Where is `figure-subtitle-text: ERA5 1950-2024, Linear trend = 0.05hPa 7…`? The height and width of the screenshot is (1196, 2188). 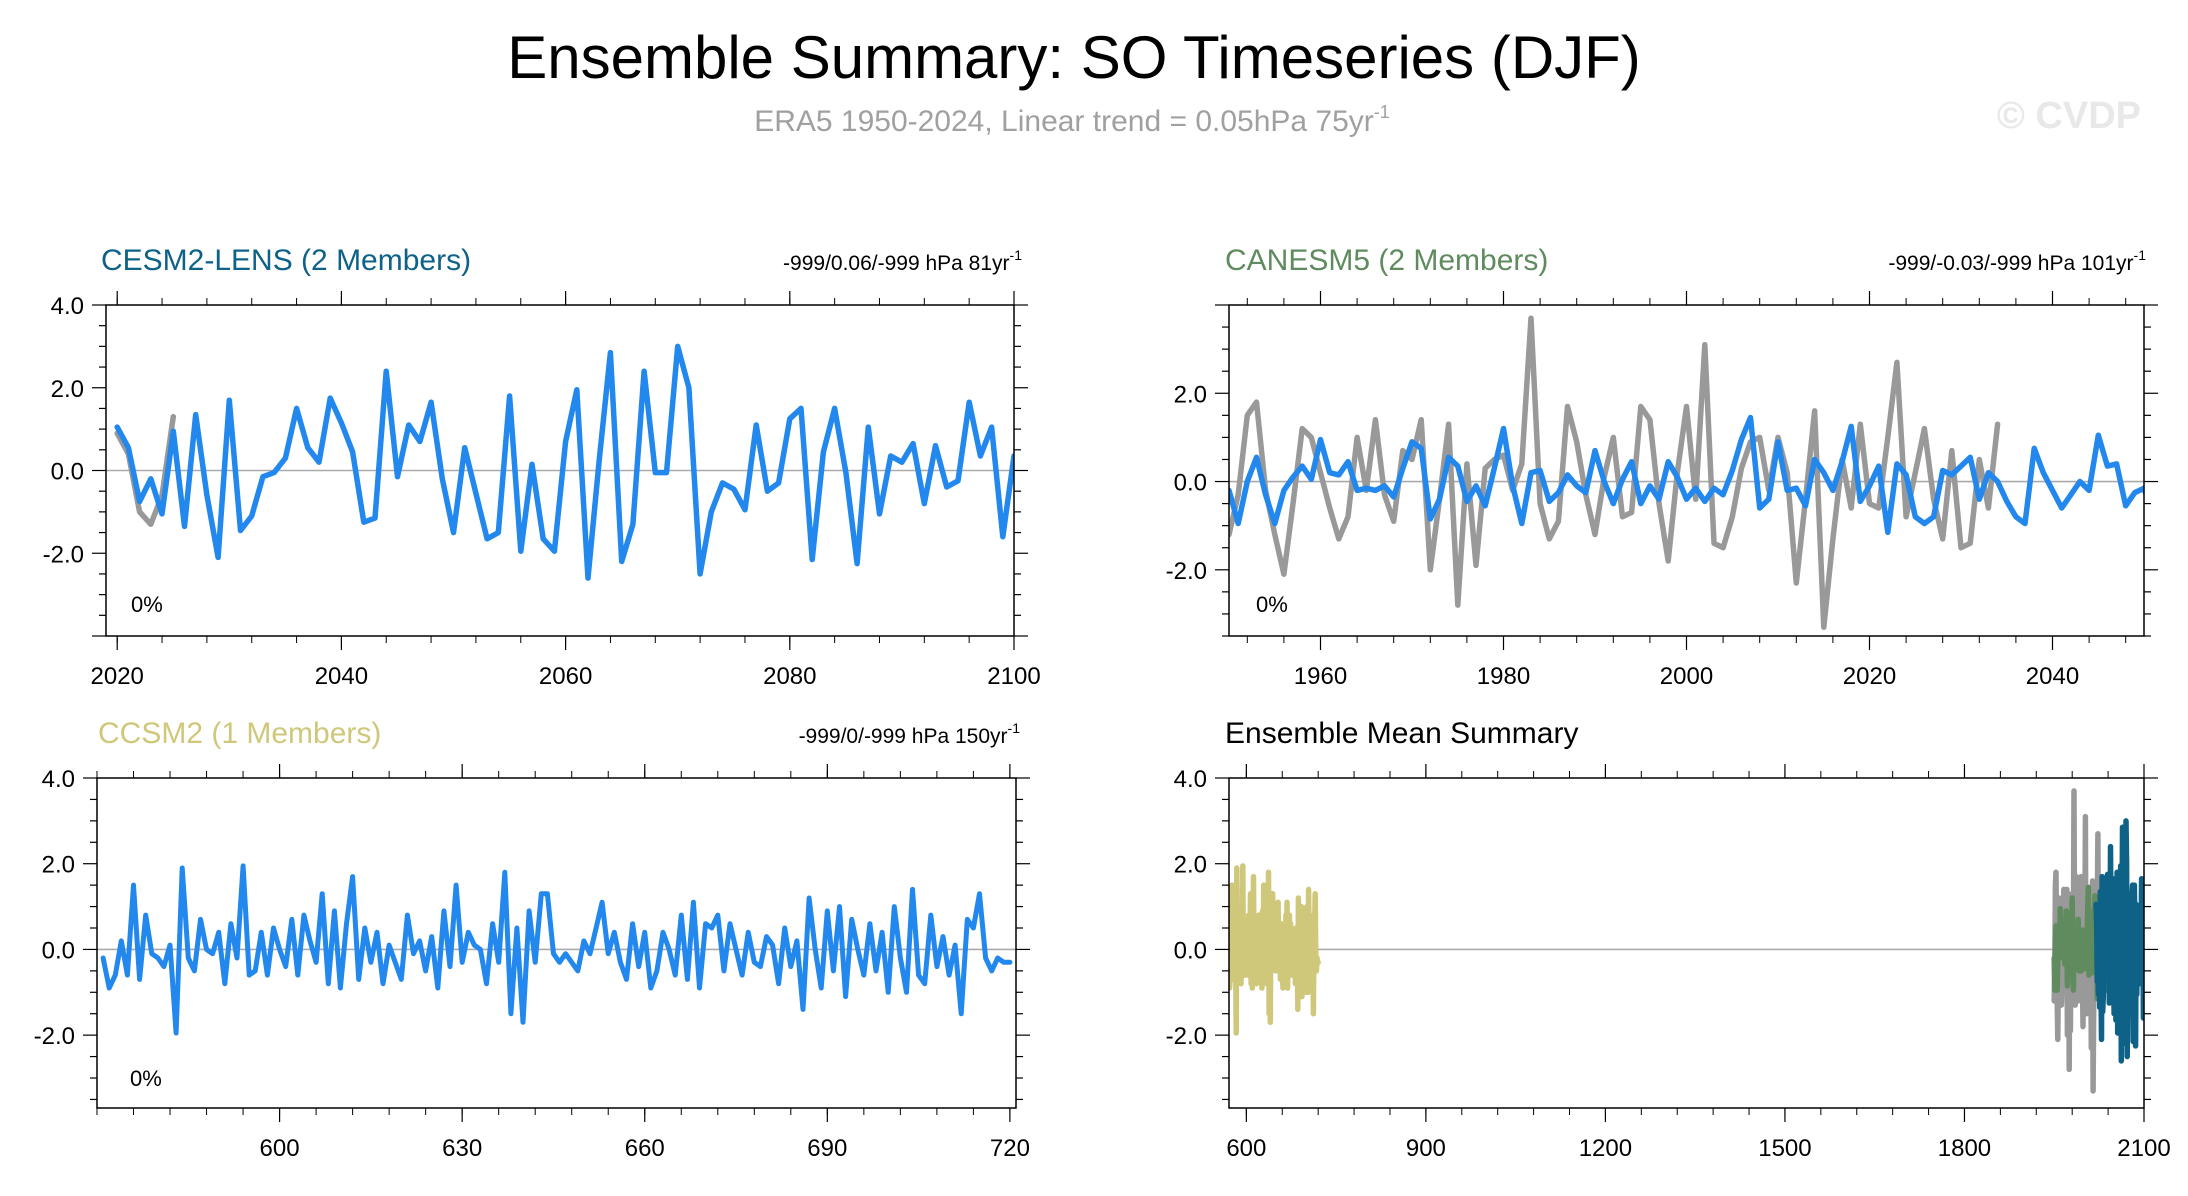
figure-subtitle-text: ERA5 1950-2024, Linear trend = 0.05hPa 7… is located at coordinates (1064, 121).